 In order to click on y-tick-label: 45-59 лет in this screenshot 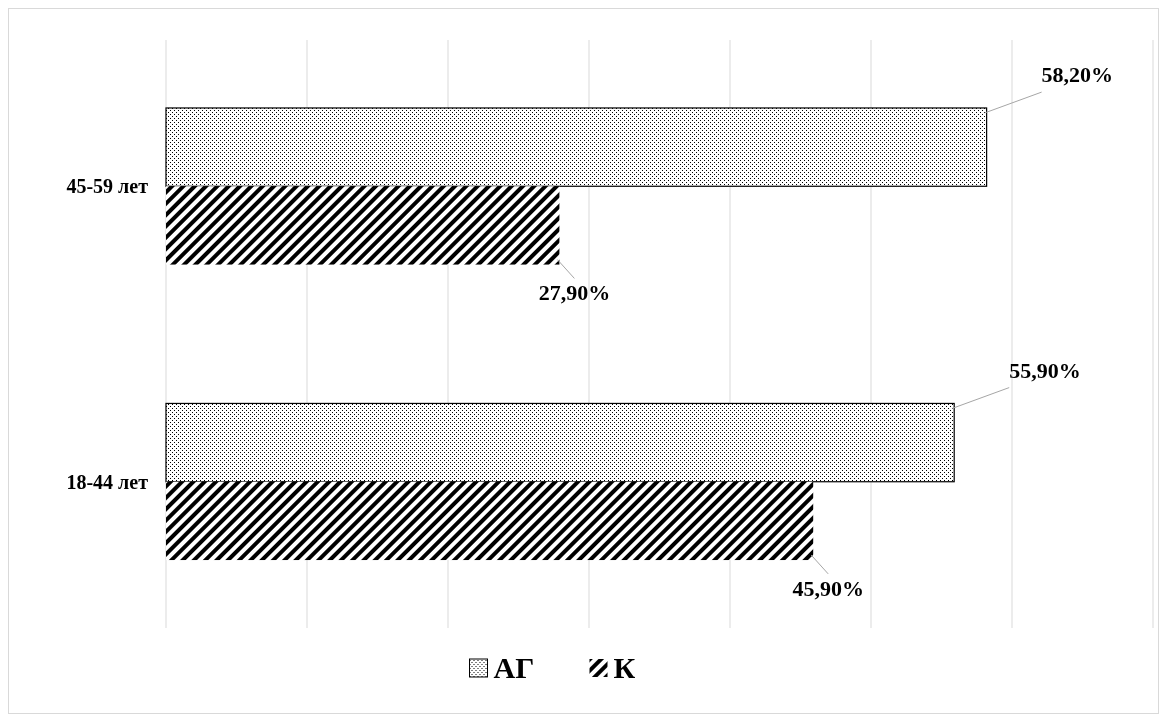, I will do `click(107, 186)`.